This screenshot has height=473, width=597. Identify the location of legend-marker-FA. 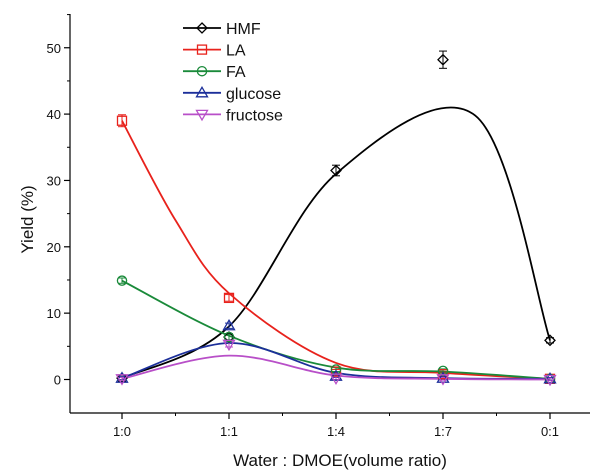
(202, 71).